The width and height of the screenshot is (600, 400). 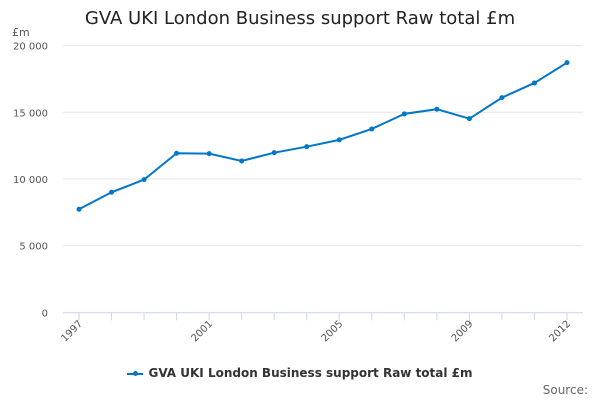 I want to click on y-axis-label: £m, so click(x=21, y=32).